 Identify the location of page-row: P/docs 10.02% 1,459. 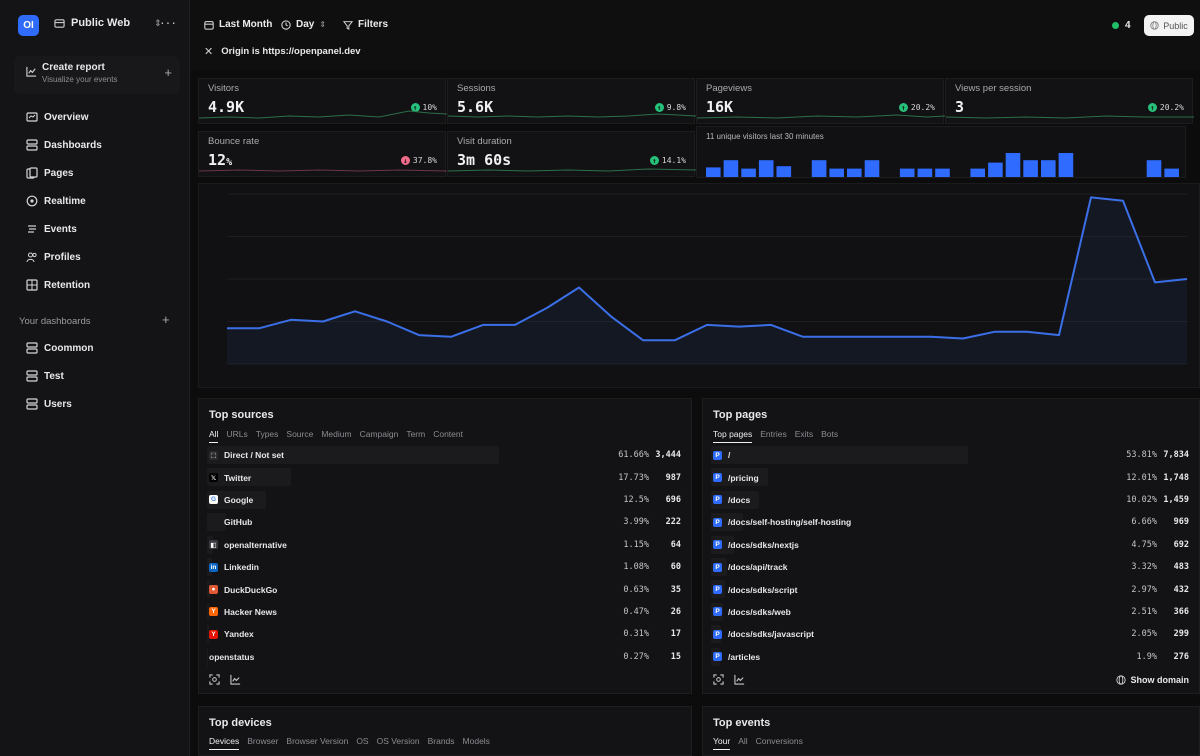
(951, 500).